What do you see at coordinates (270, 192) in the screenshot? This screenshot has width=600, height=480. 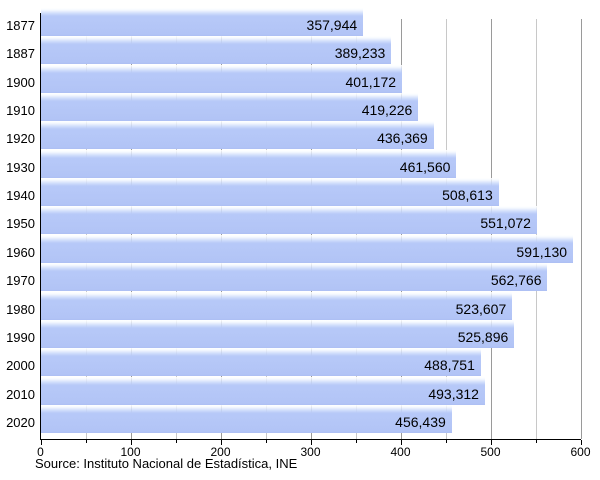 I see `bar: 508,613` at bounding box center [270, 192].